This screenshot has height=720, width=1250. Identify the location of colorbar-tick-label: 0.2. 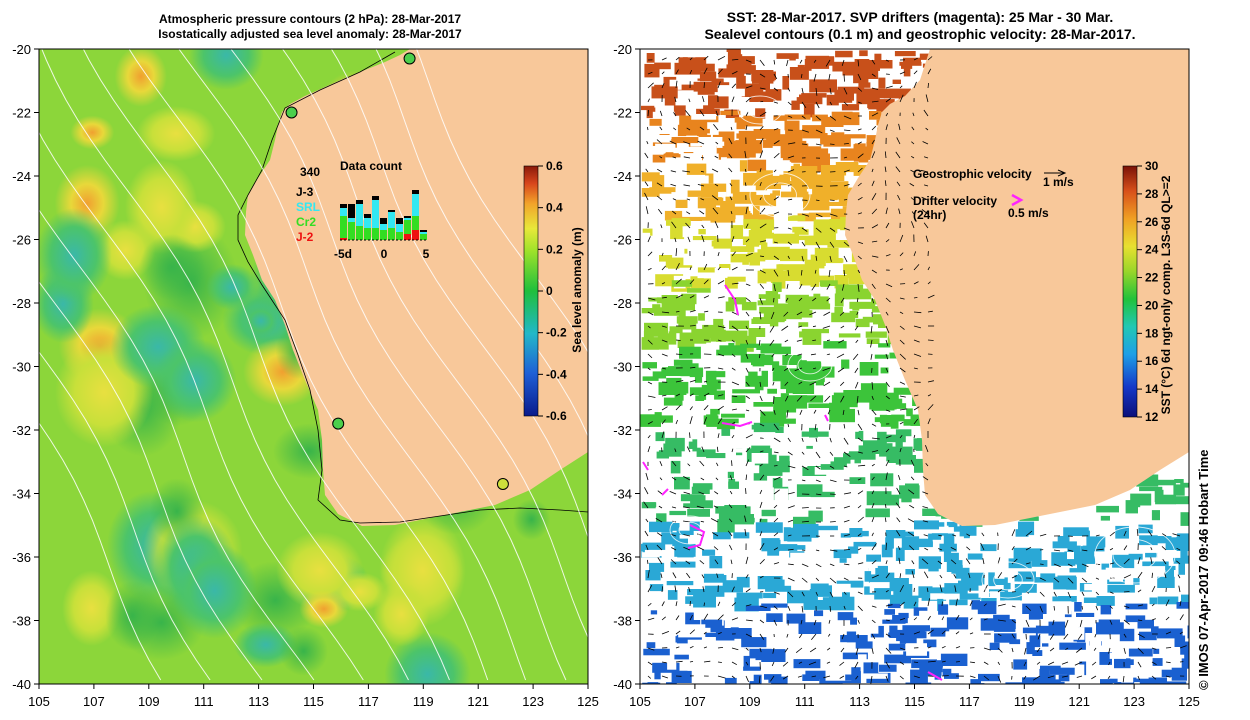
(554, 249).